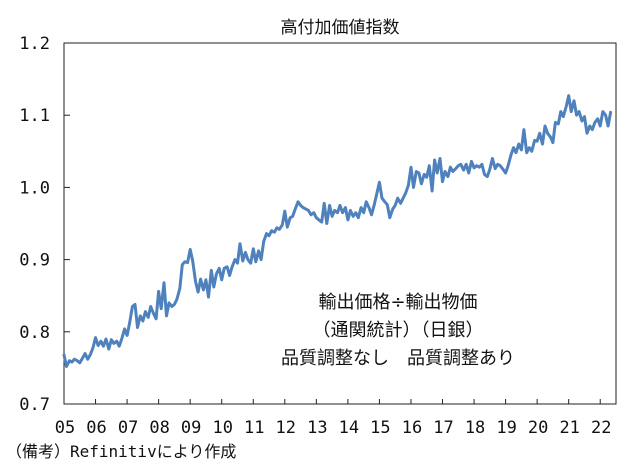 The image size is (642, 467). I want to click on x-tick-label: 20, so click(538, 428).